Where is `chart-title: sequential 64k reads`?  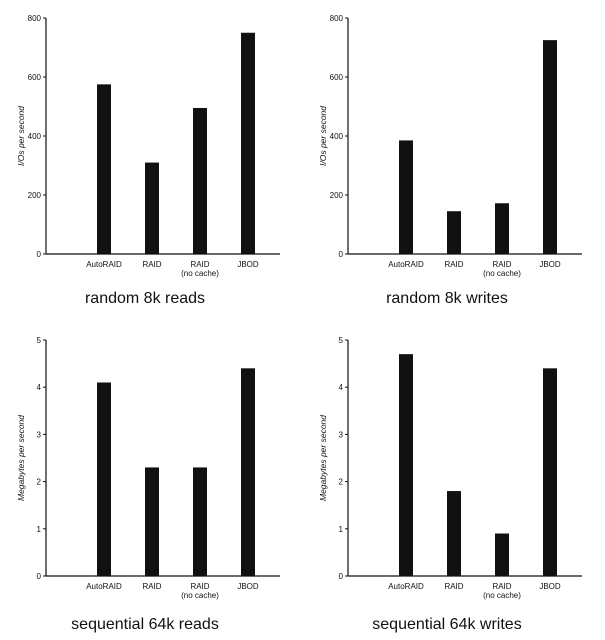 chart-title: sequential 64k reads is located at coordinates (145, 624).